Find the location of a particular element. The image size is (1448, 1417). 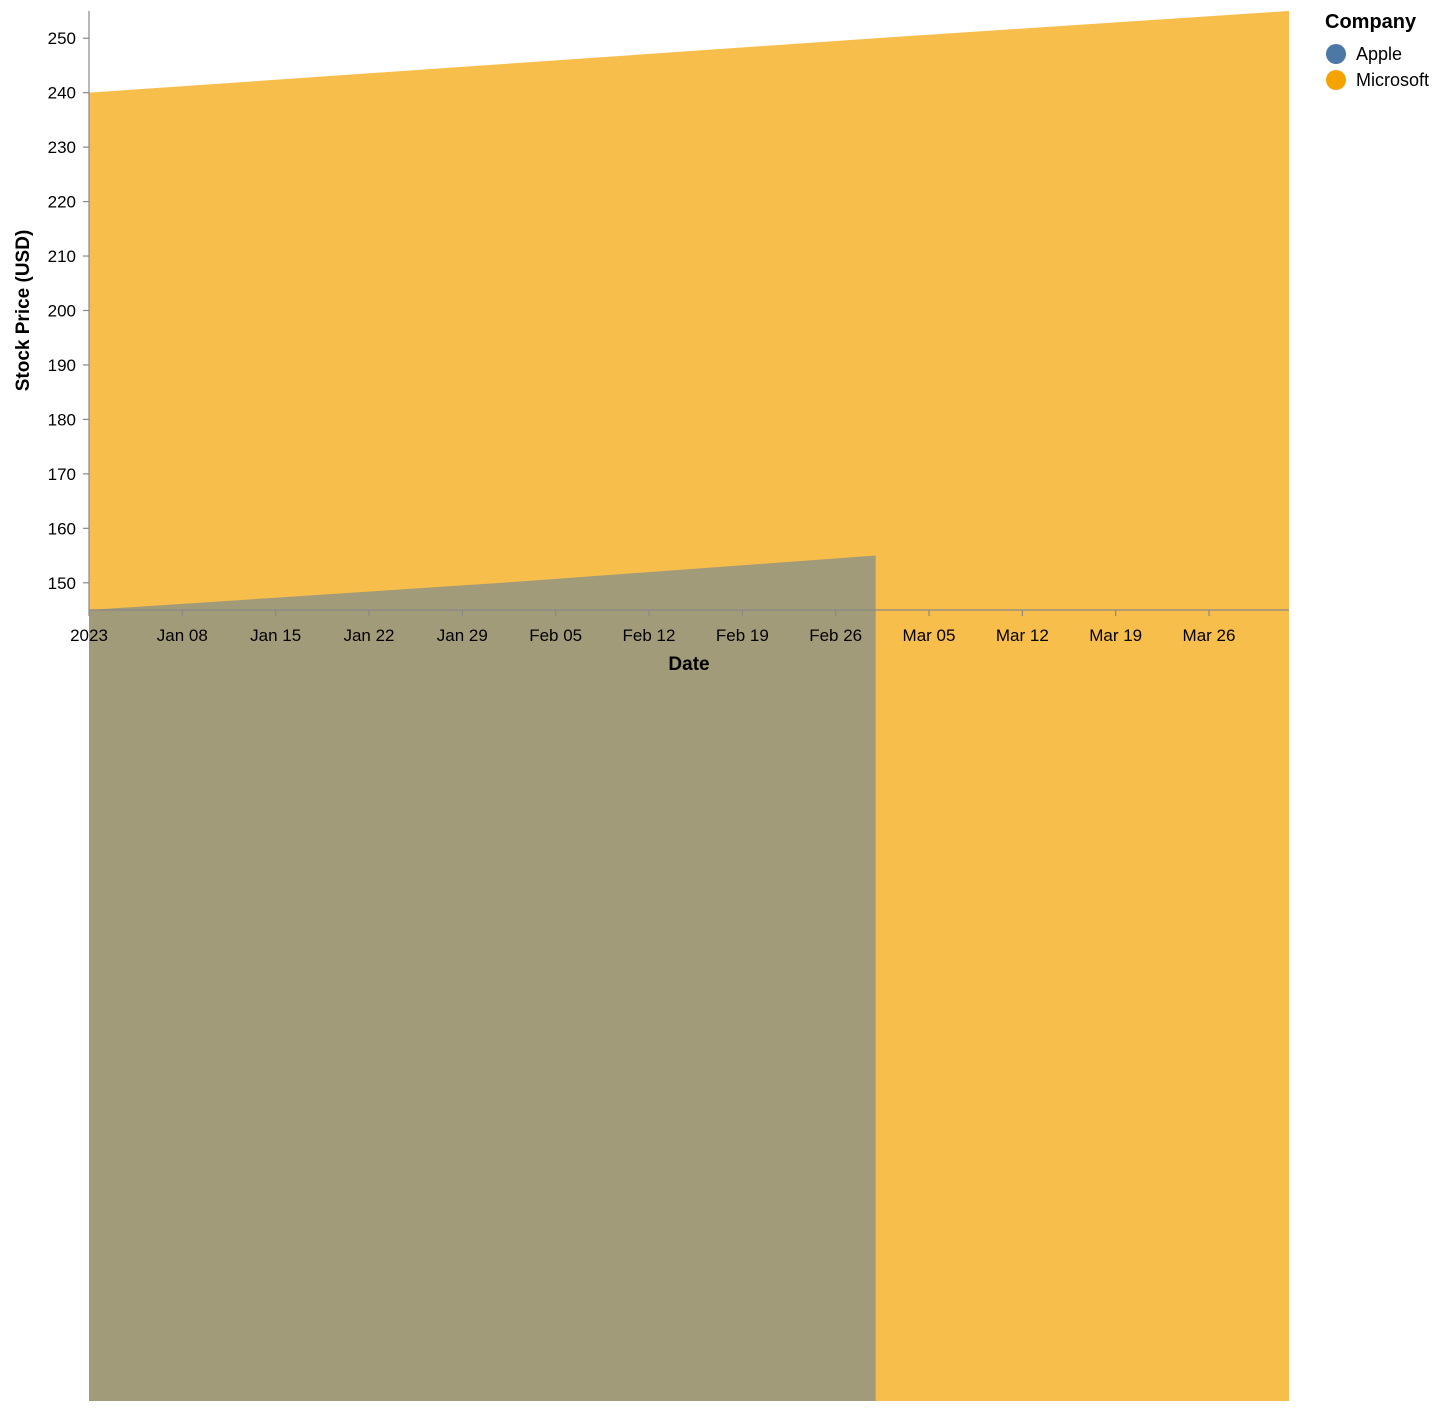

y-tick-label: 230 is located at coordinates (62, 147).